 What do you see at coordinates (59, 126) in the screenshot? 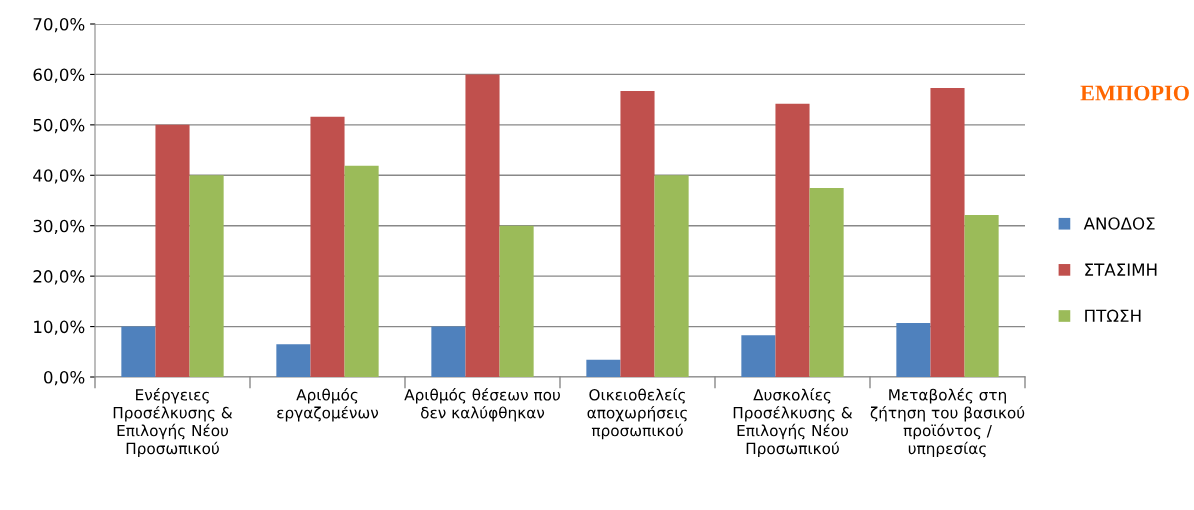
I see `y-tick-label: 50,0%` at bounding box center [59, 126].